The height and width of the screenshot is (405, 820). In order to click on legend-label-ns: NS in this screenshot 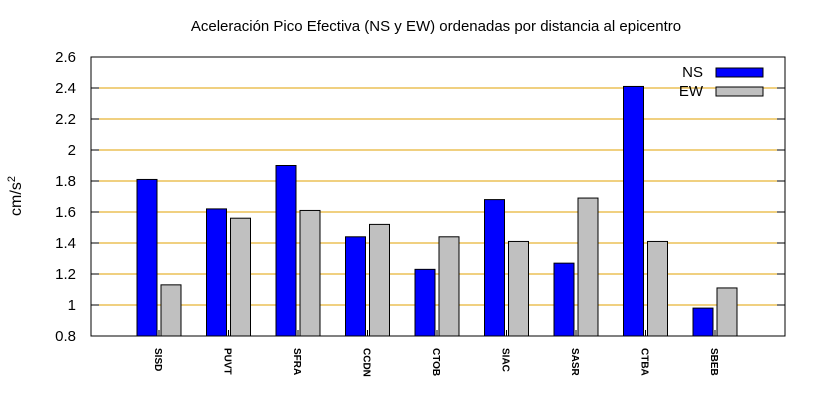, I will do `click(692, 72)`.